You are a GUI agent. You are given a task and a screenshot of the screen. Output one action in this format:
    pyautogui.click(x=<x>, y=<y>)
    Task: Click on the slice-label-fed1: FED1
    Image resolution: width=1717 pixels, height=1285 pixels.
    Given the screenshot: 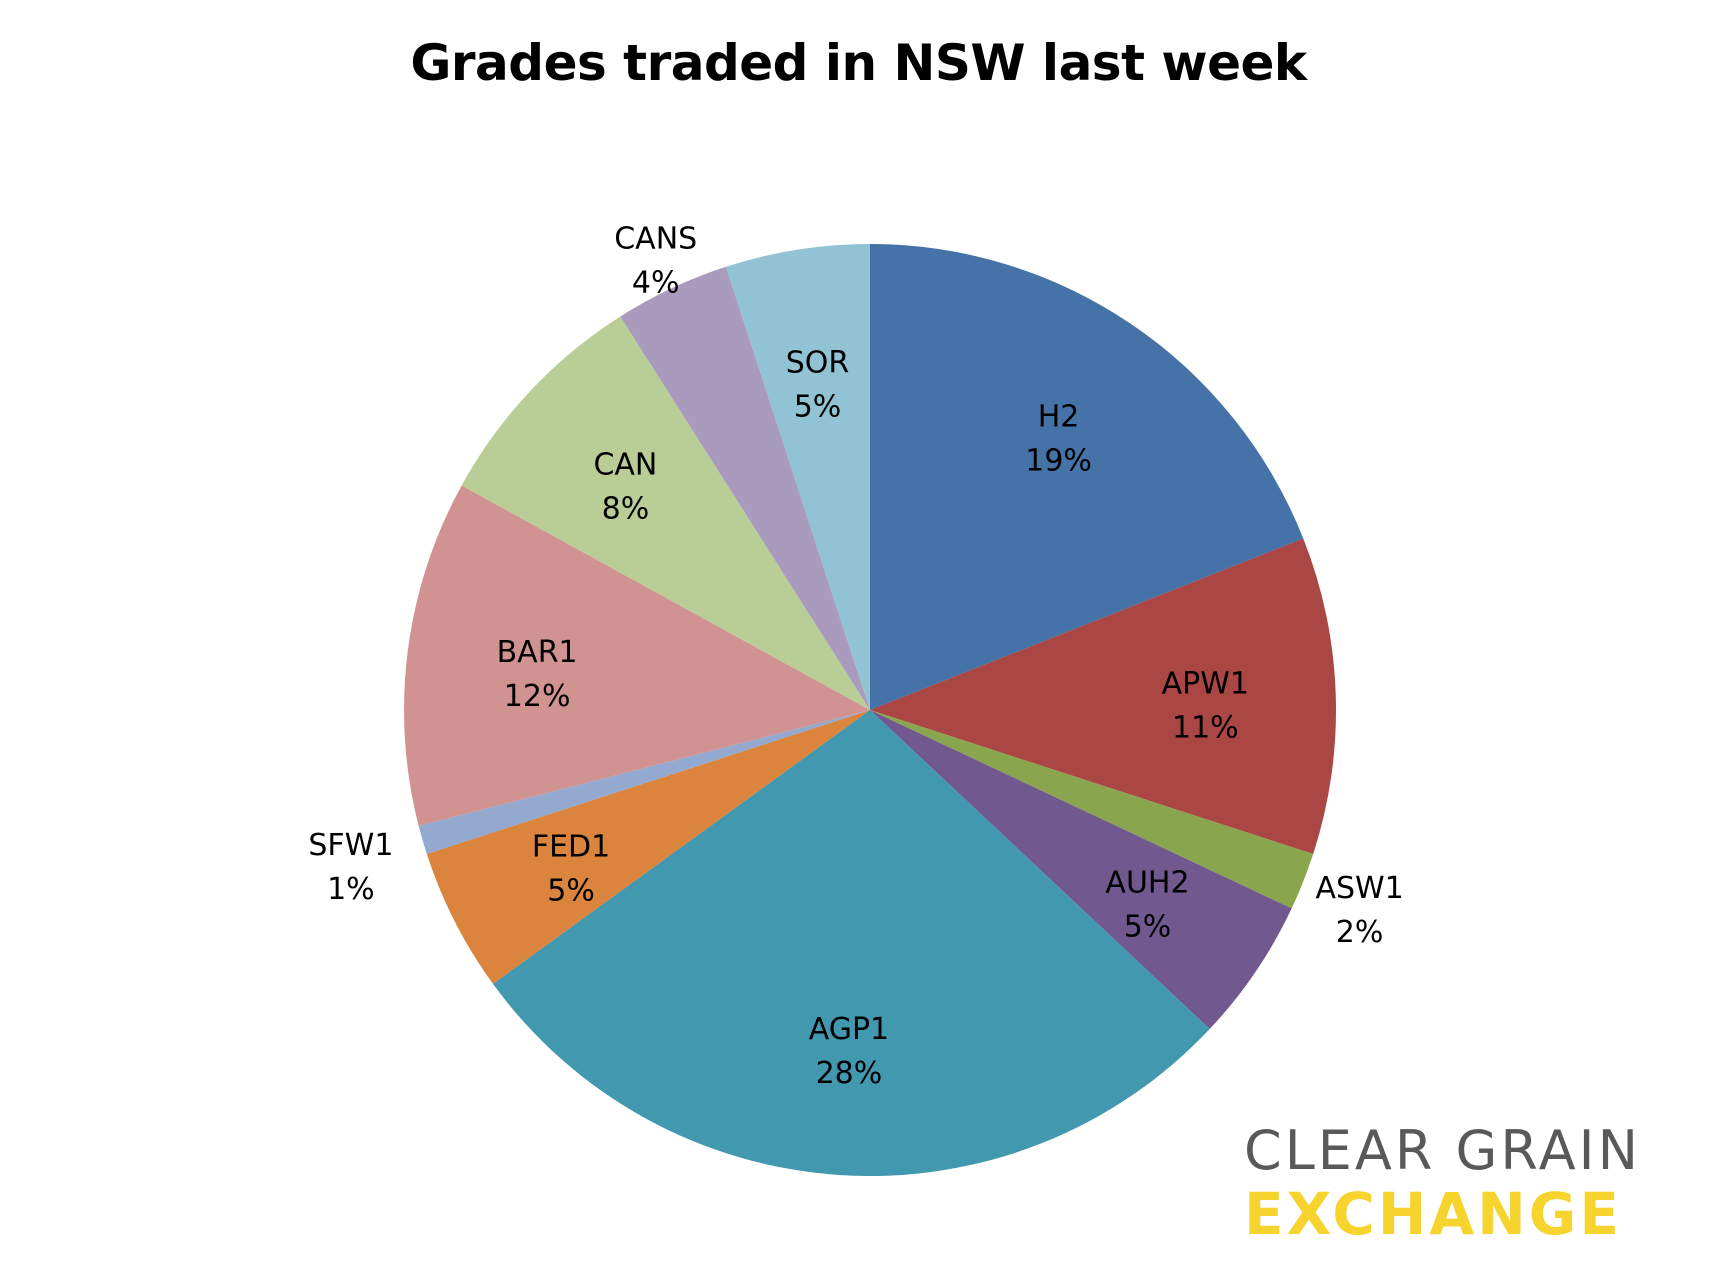 What is the action you would take?
    pyautogui.click(x=571, y=846)
    